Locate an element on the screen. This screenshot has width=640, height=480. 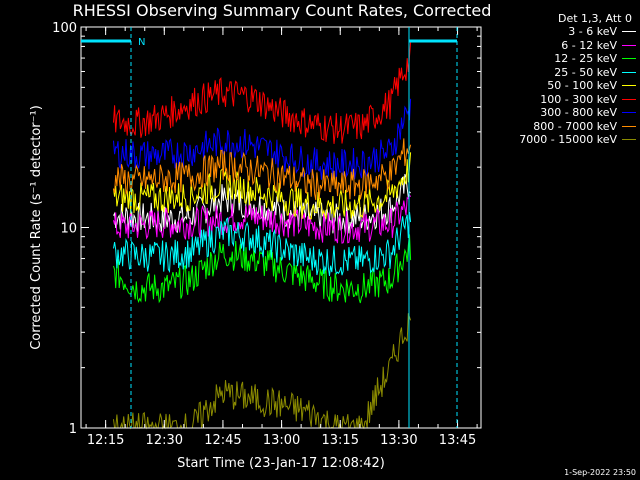
legend-label: 50 - 100 keV is located at coordinates (582, 86).